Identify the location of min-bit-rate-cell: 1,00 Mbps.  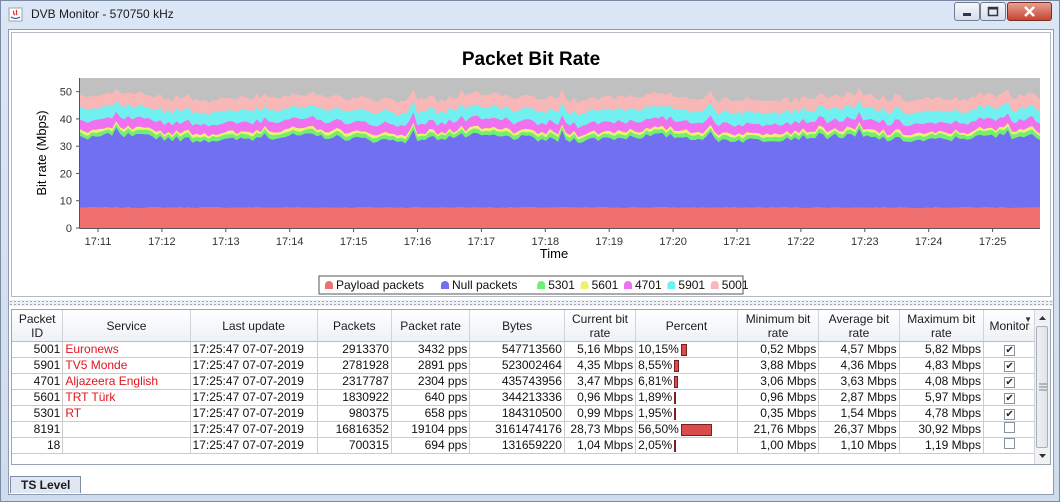
(778, 445).